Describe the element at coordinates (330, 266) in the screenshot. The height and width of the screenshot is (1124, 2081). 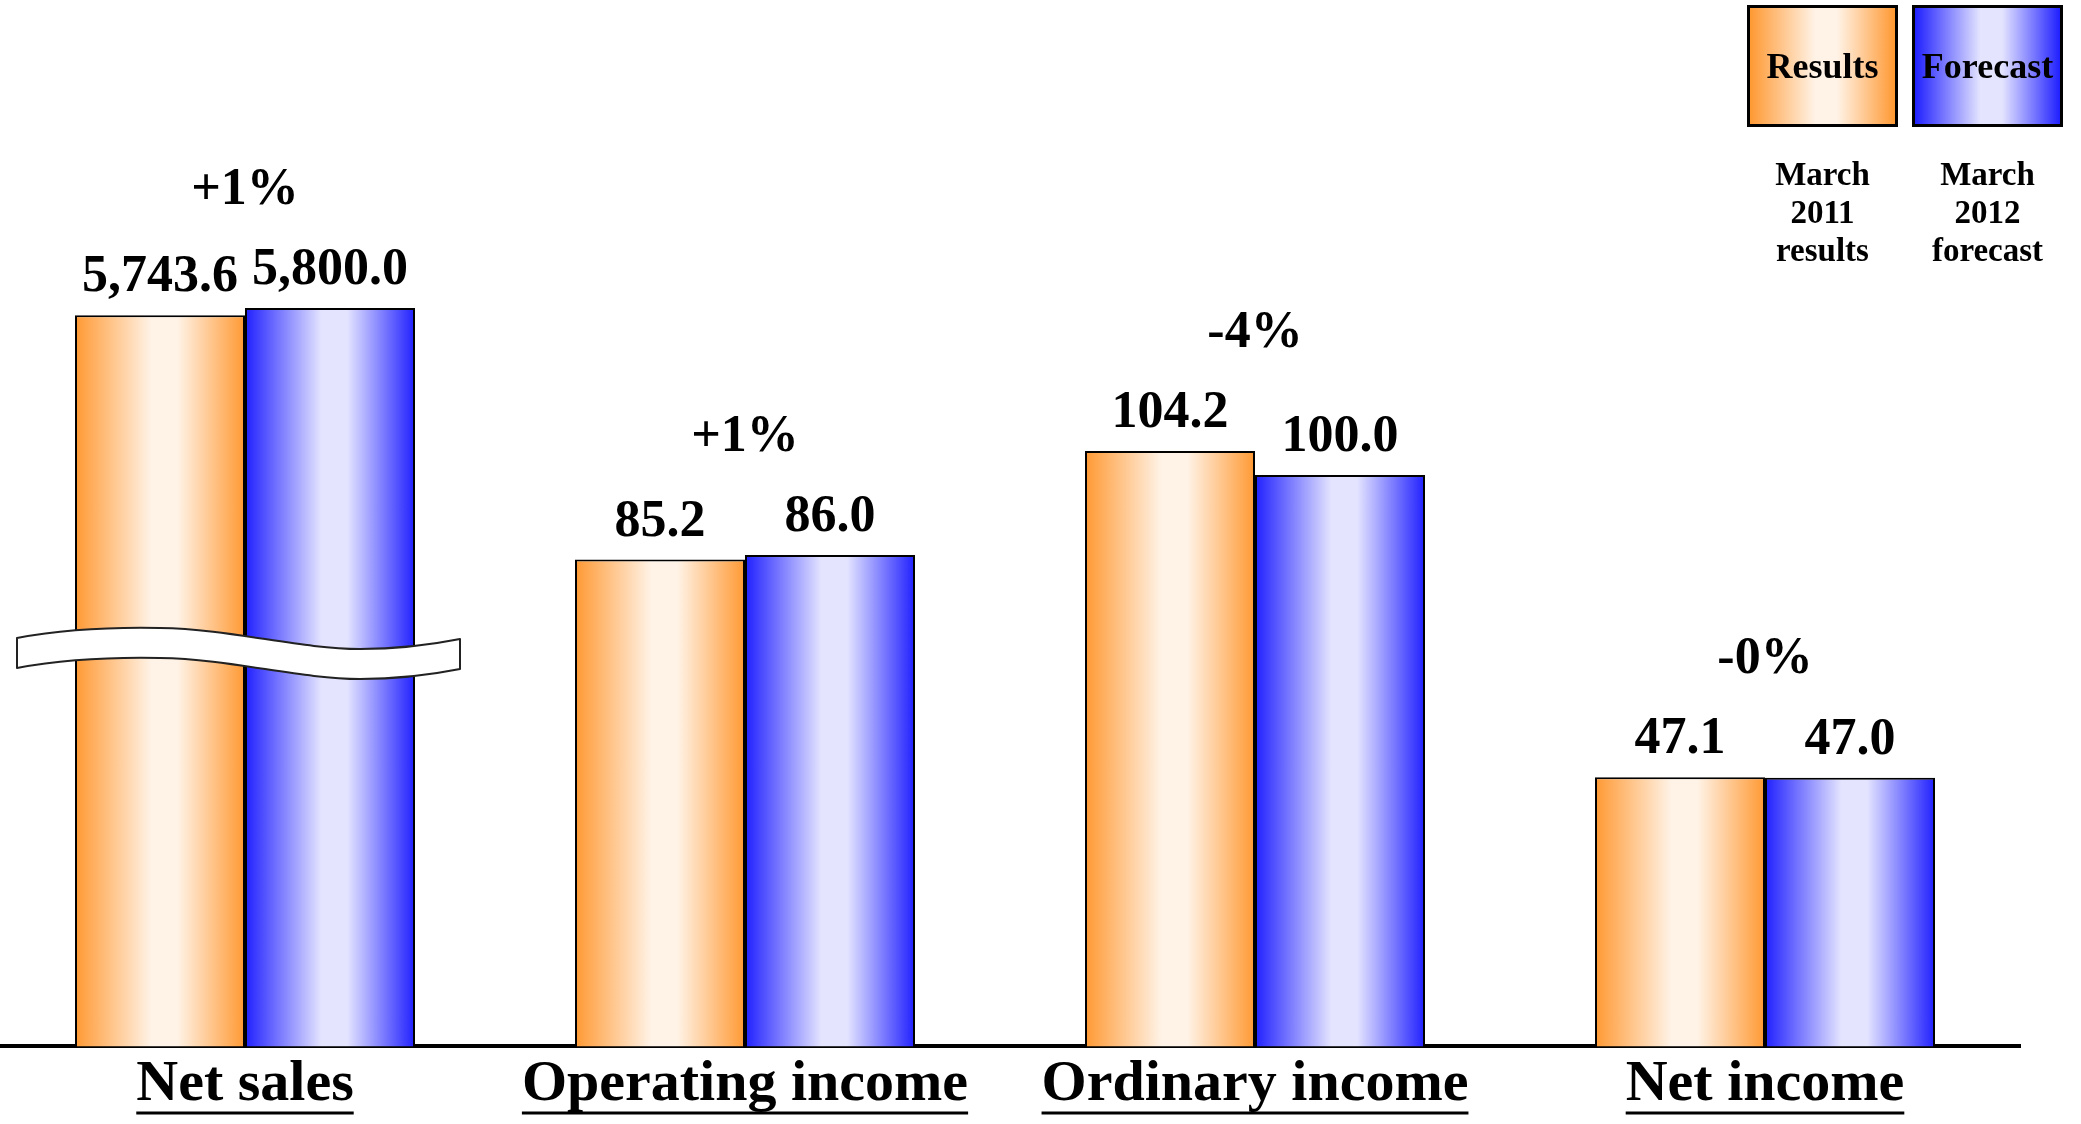
I see `data-label: 5,800.0` at that location.